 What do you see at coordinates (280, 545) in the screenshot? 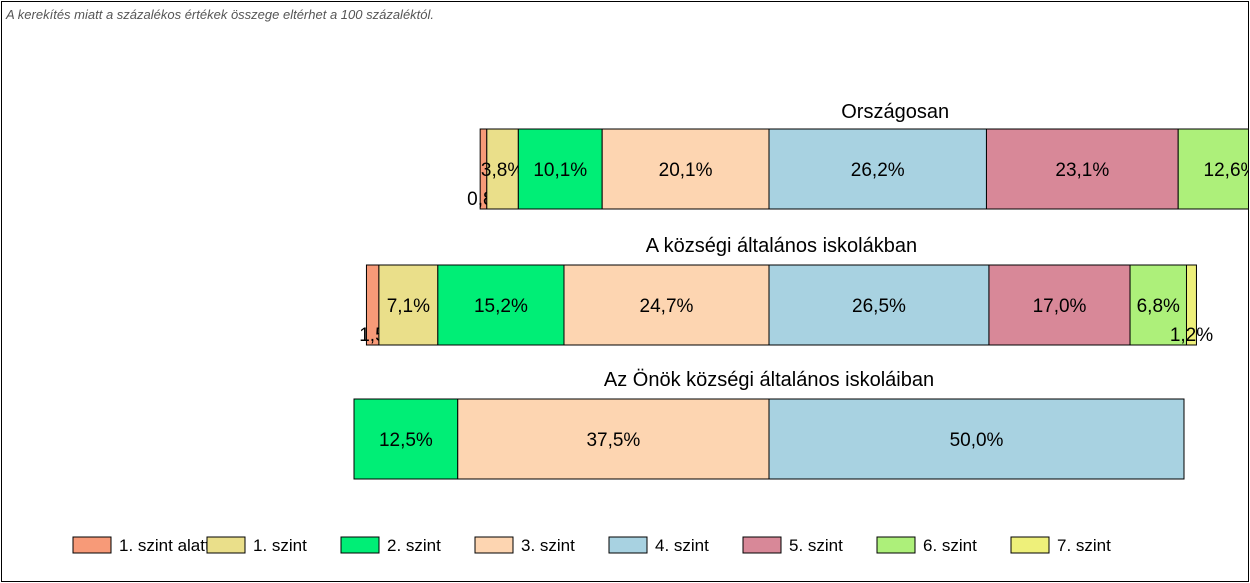
I see `legend-label: 1. szint` at bounding box center [280, 545].